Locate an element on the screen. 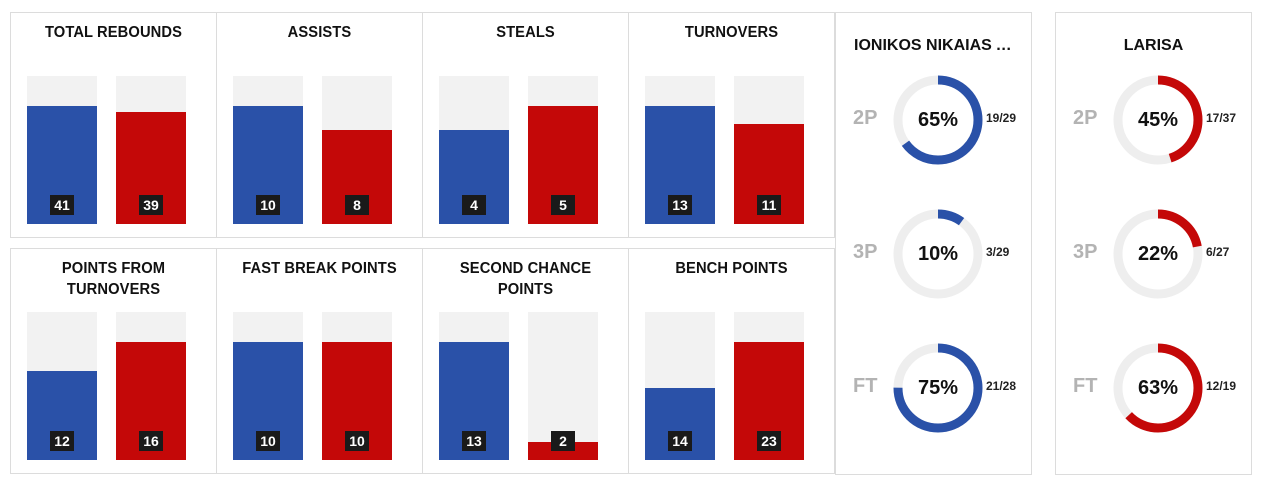  made-attempted: 3/29 is located at coordinates (998, 252).